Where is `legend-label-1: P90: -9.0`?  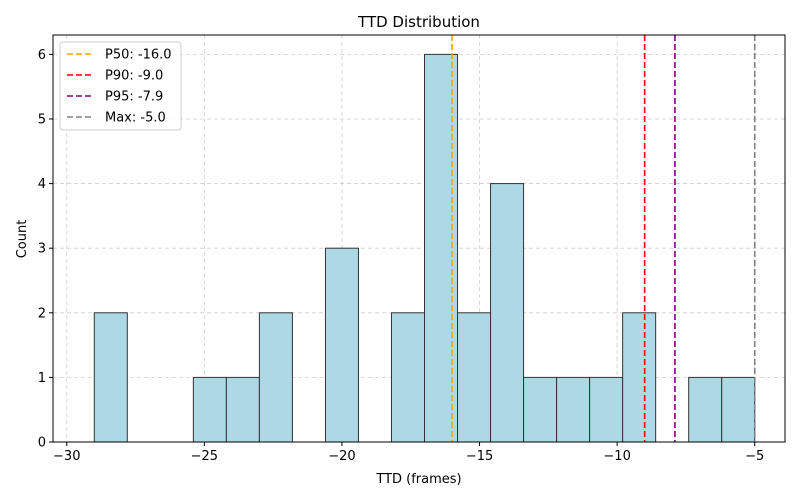
legend-label-1: P90: -9.0 is located at coordinates (134, 76).